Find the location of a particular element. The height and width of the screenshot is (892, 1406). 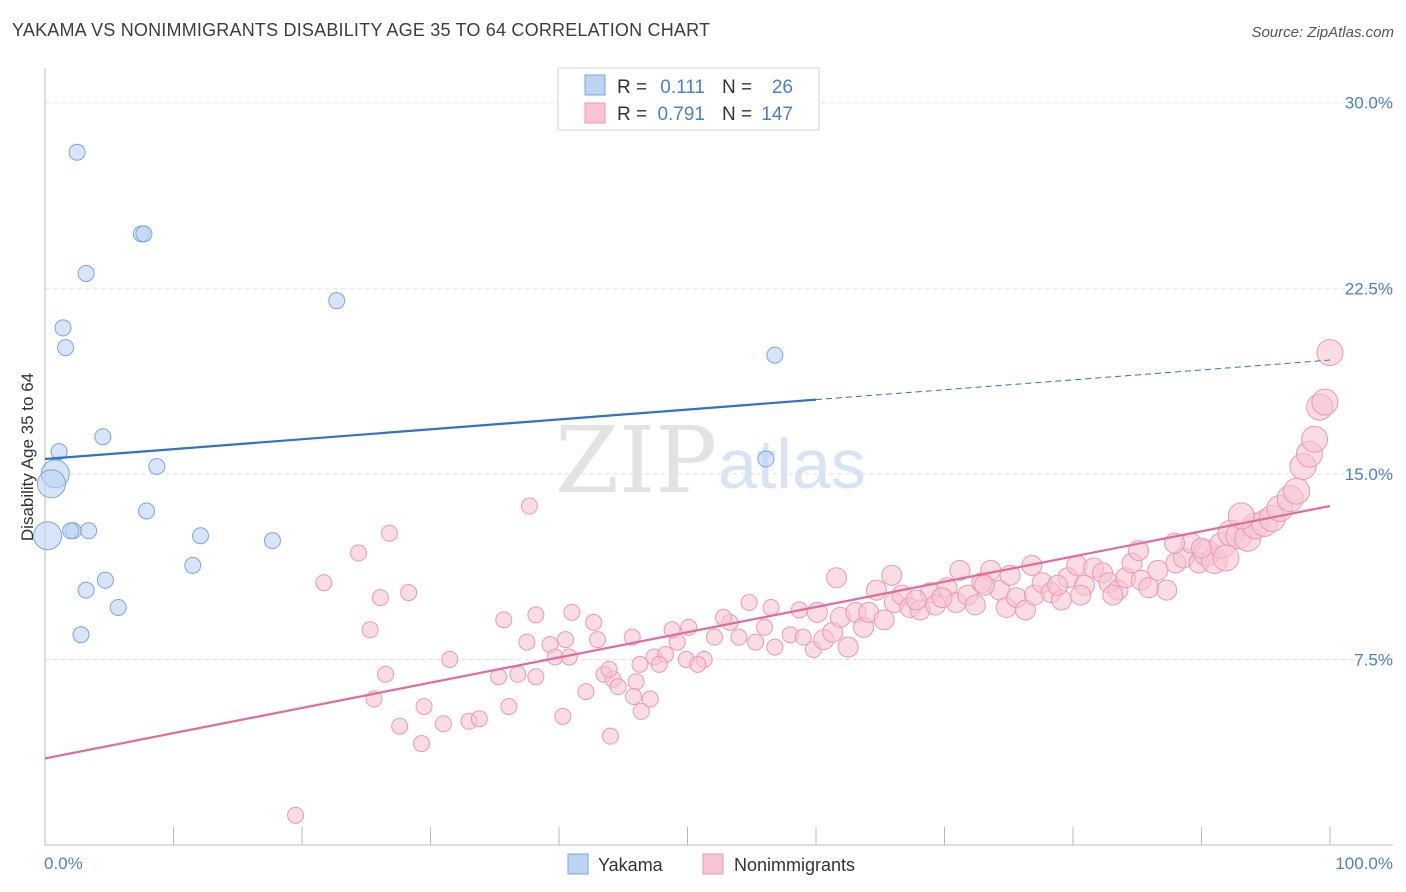

stats-swatch-yakama is located at coordinates (595, 85).